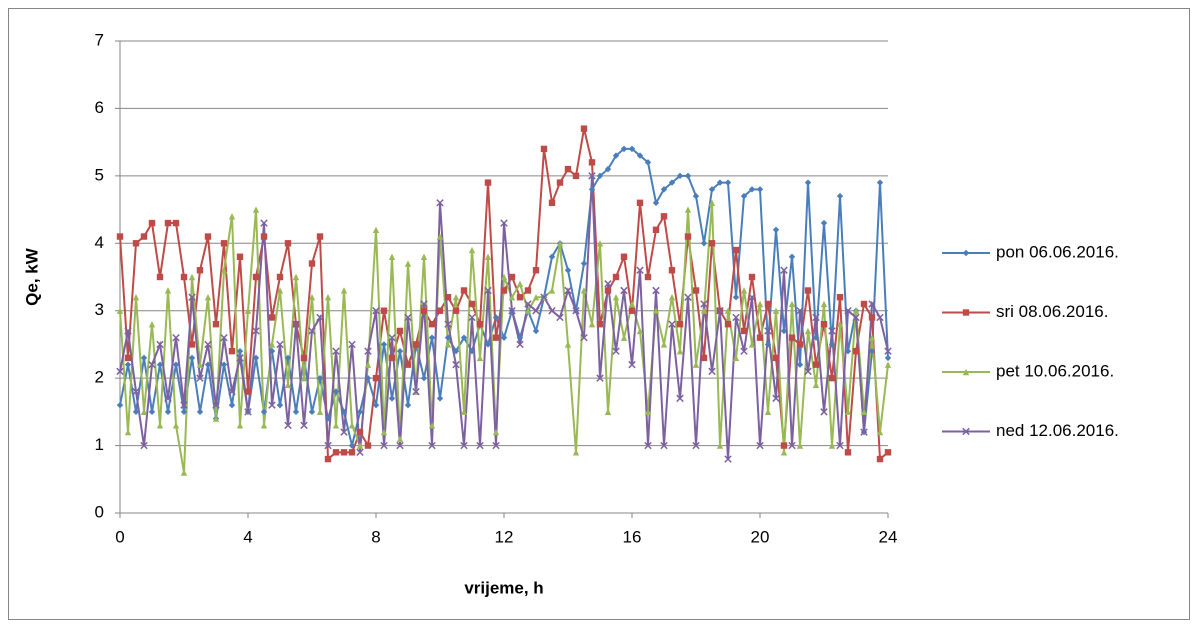  Describe the element at coordinates (888, 536) in the screenshot. I see `x-tick-label: 24` at that location.